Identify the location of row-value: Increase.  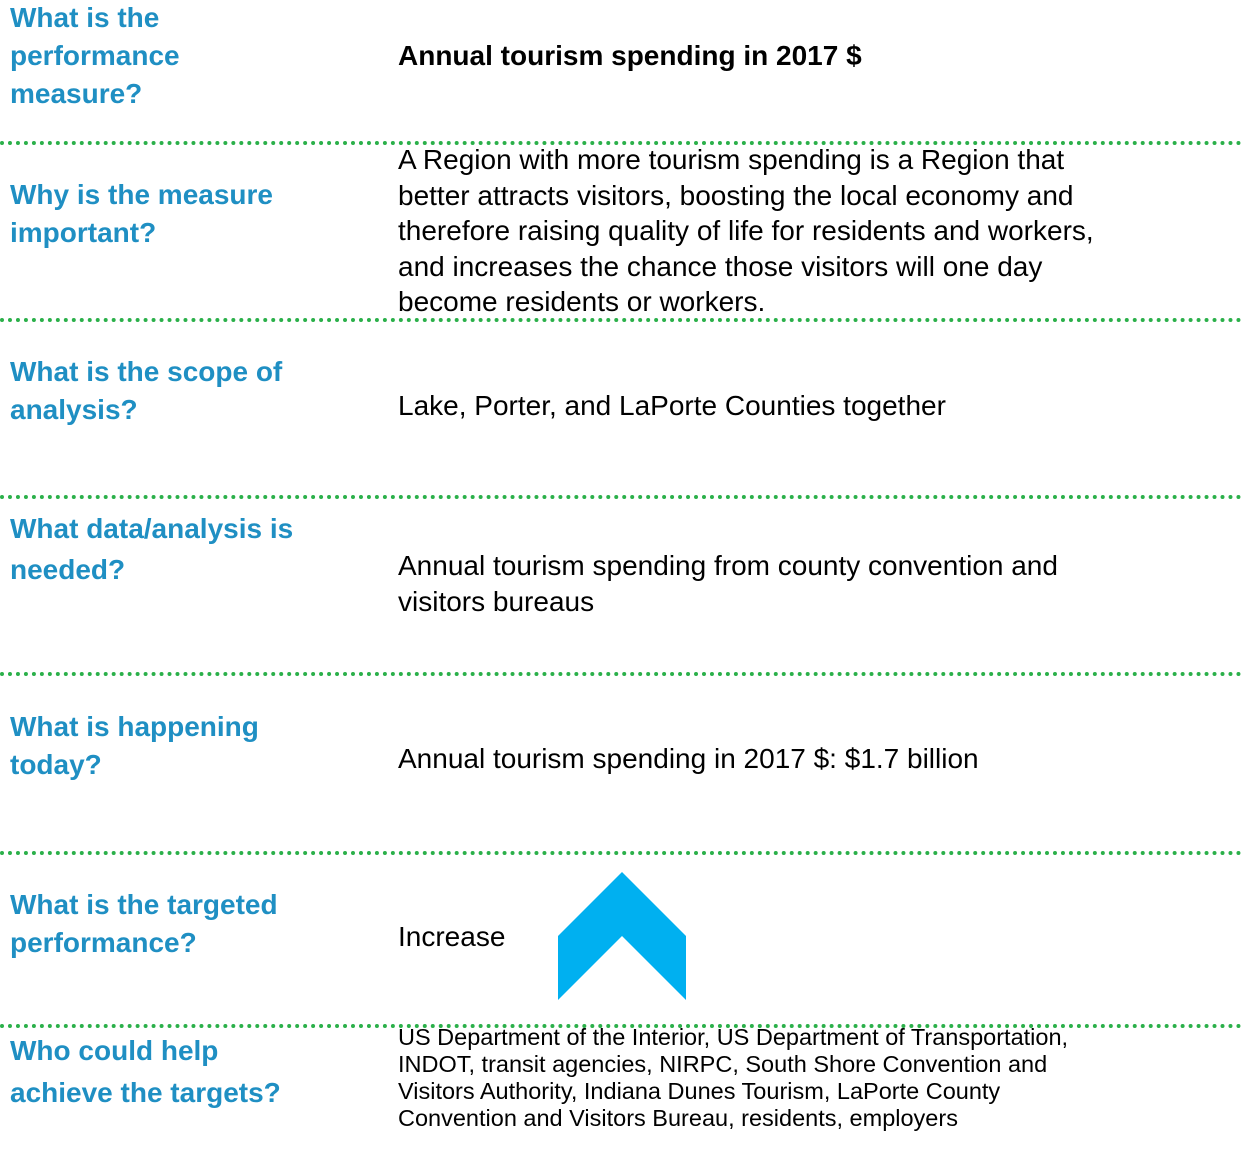
(451, 937).